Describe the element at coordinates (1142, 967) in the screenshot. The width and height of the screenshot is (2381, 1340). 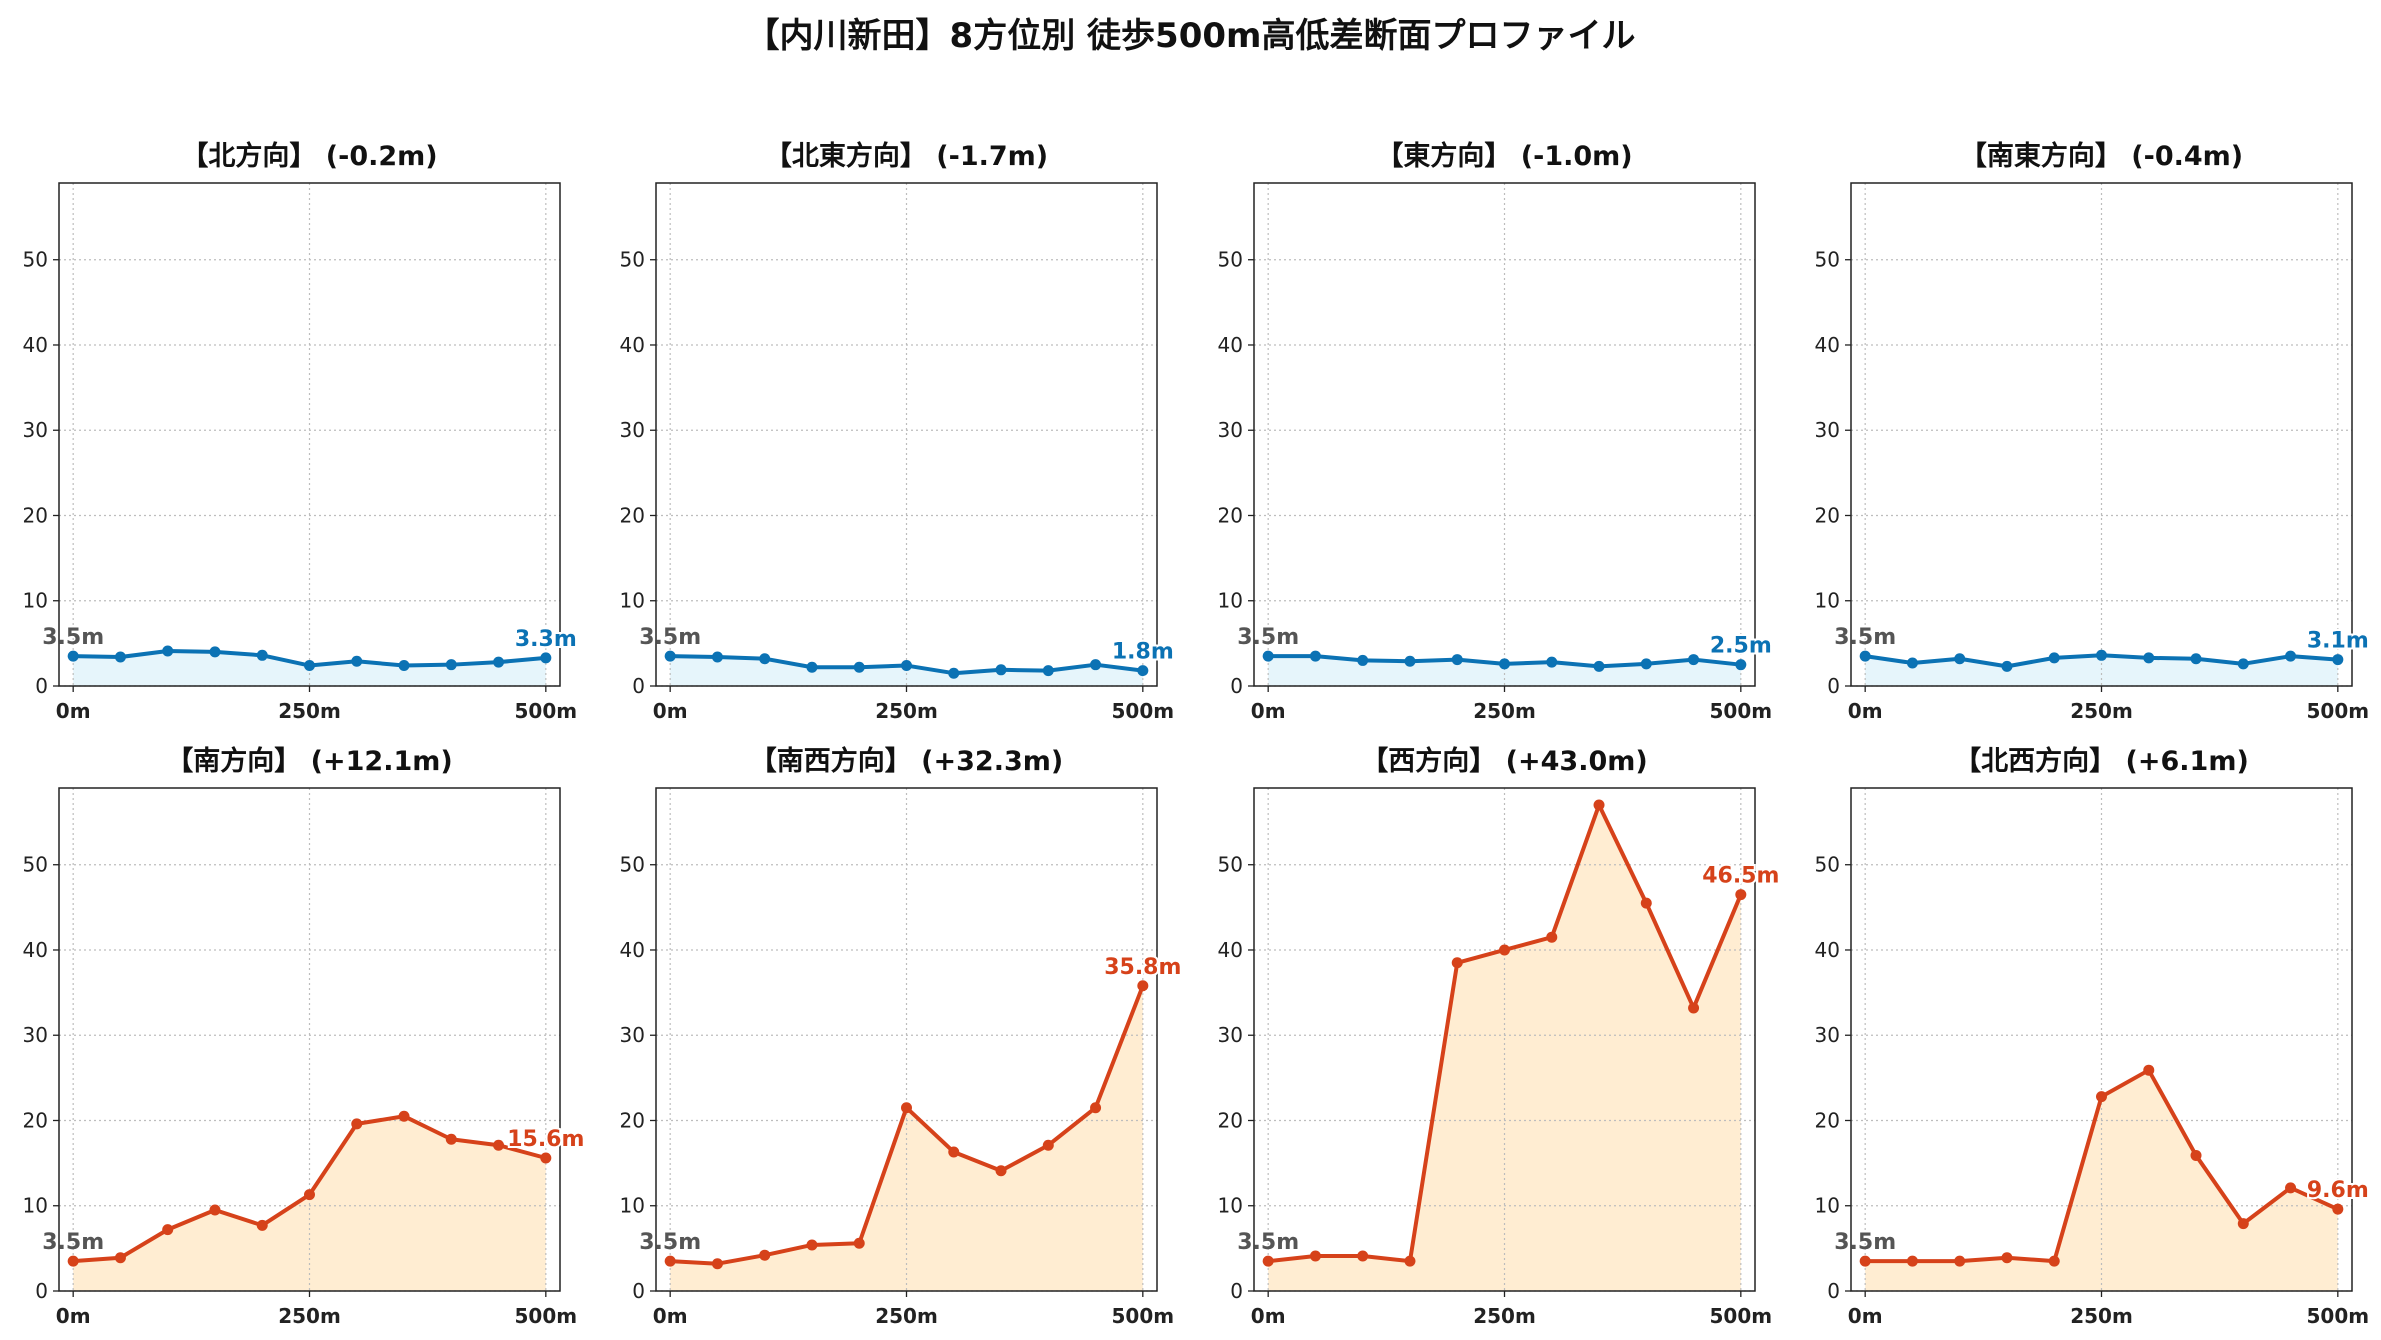
I see `end-label: 35.8m` at that location.